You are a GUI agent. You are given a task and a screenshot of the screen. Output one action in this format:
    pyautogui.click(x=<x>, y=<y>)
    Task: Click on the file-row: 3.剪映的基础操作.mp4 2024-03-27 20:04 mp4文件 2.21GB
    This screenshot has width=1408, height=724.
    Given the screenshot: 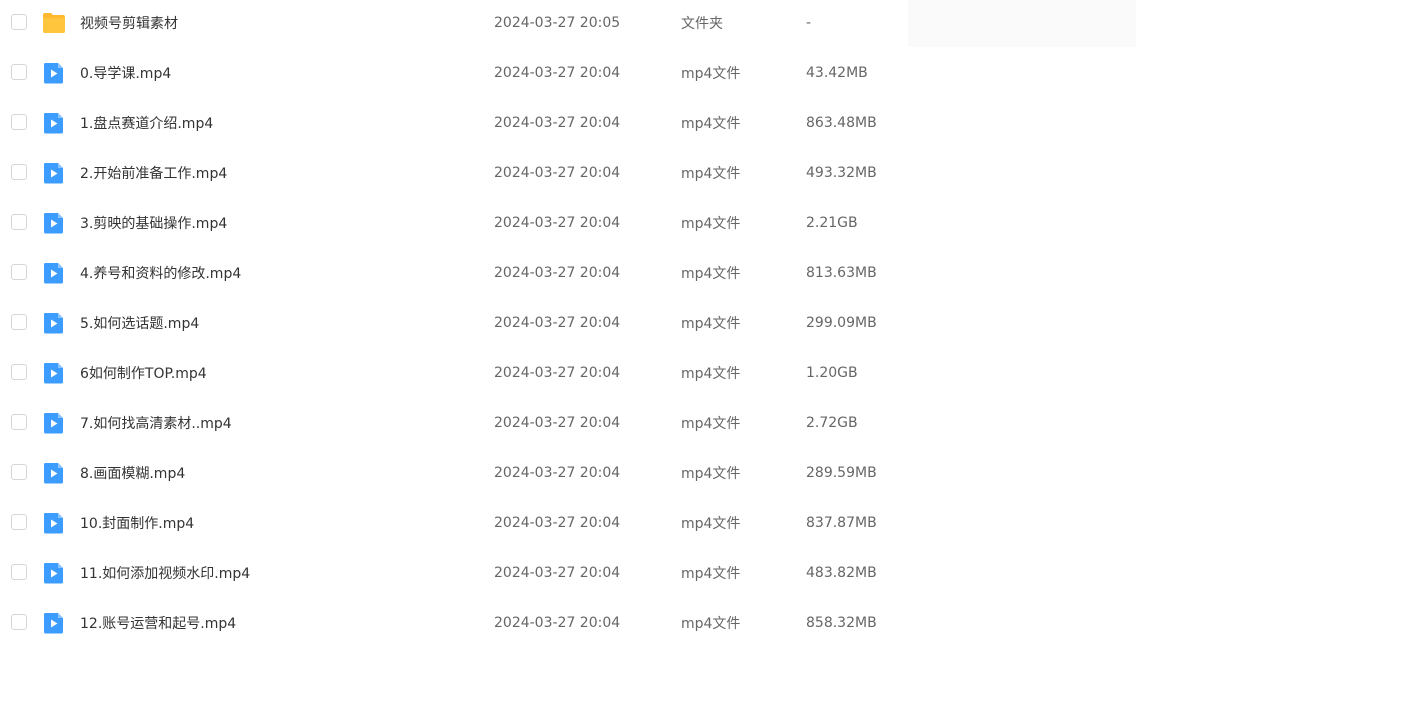 What is the action you would take?
    pyautogui.click(x=704, y=223)
    